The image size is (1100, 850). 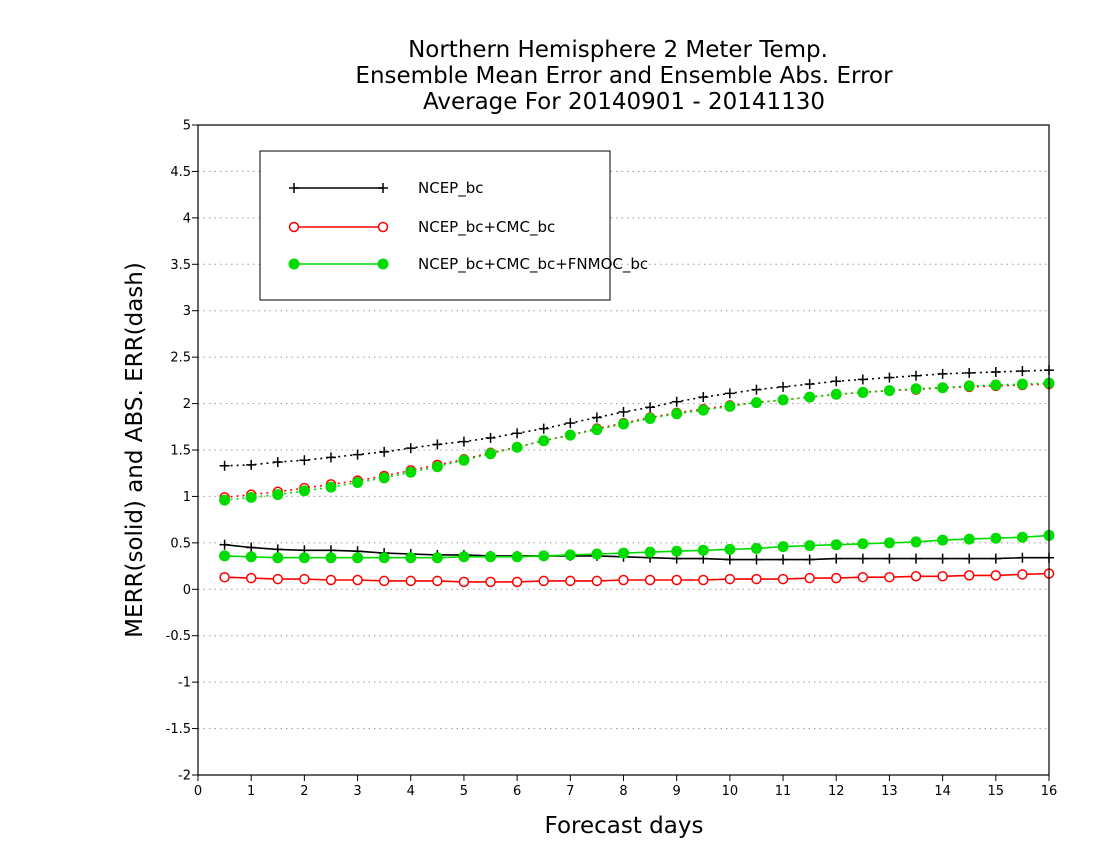 What do you see at coordinates (180, 172) in the screenshot?
I see `y-tick-label: 4.5` at bounding box center [180, 172].